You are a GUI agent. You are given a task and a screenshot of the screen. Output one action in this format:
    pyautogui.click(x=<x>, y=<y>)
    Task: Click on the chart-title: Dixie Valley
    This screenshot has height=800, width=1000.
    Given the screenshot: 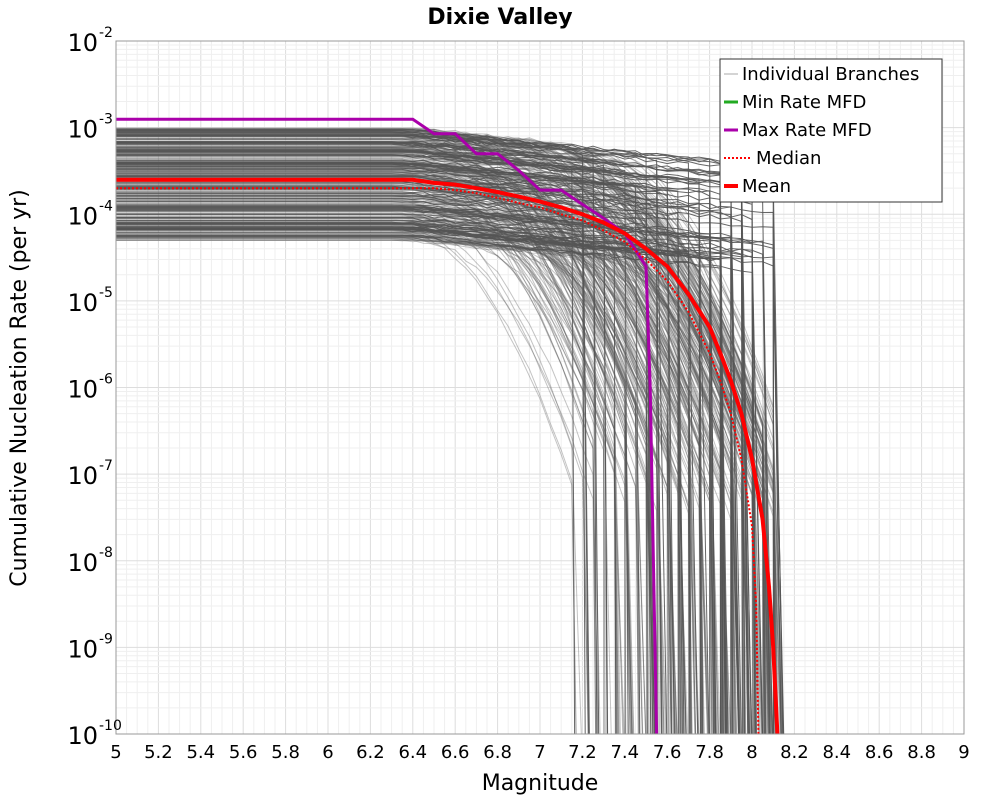 What is the action you would take?
    pyautogui.click(x=499, y=17)
    